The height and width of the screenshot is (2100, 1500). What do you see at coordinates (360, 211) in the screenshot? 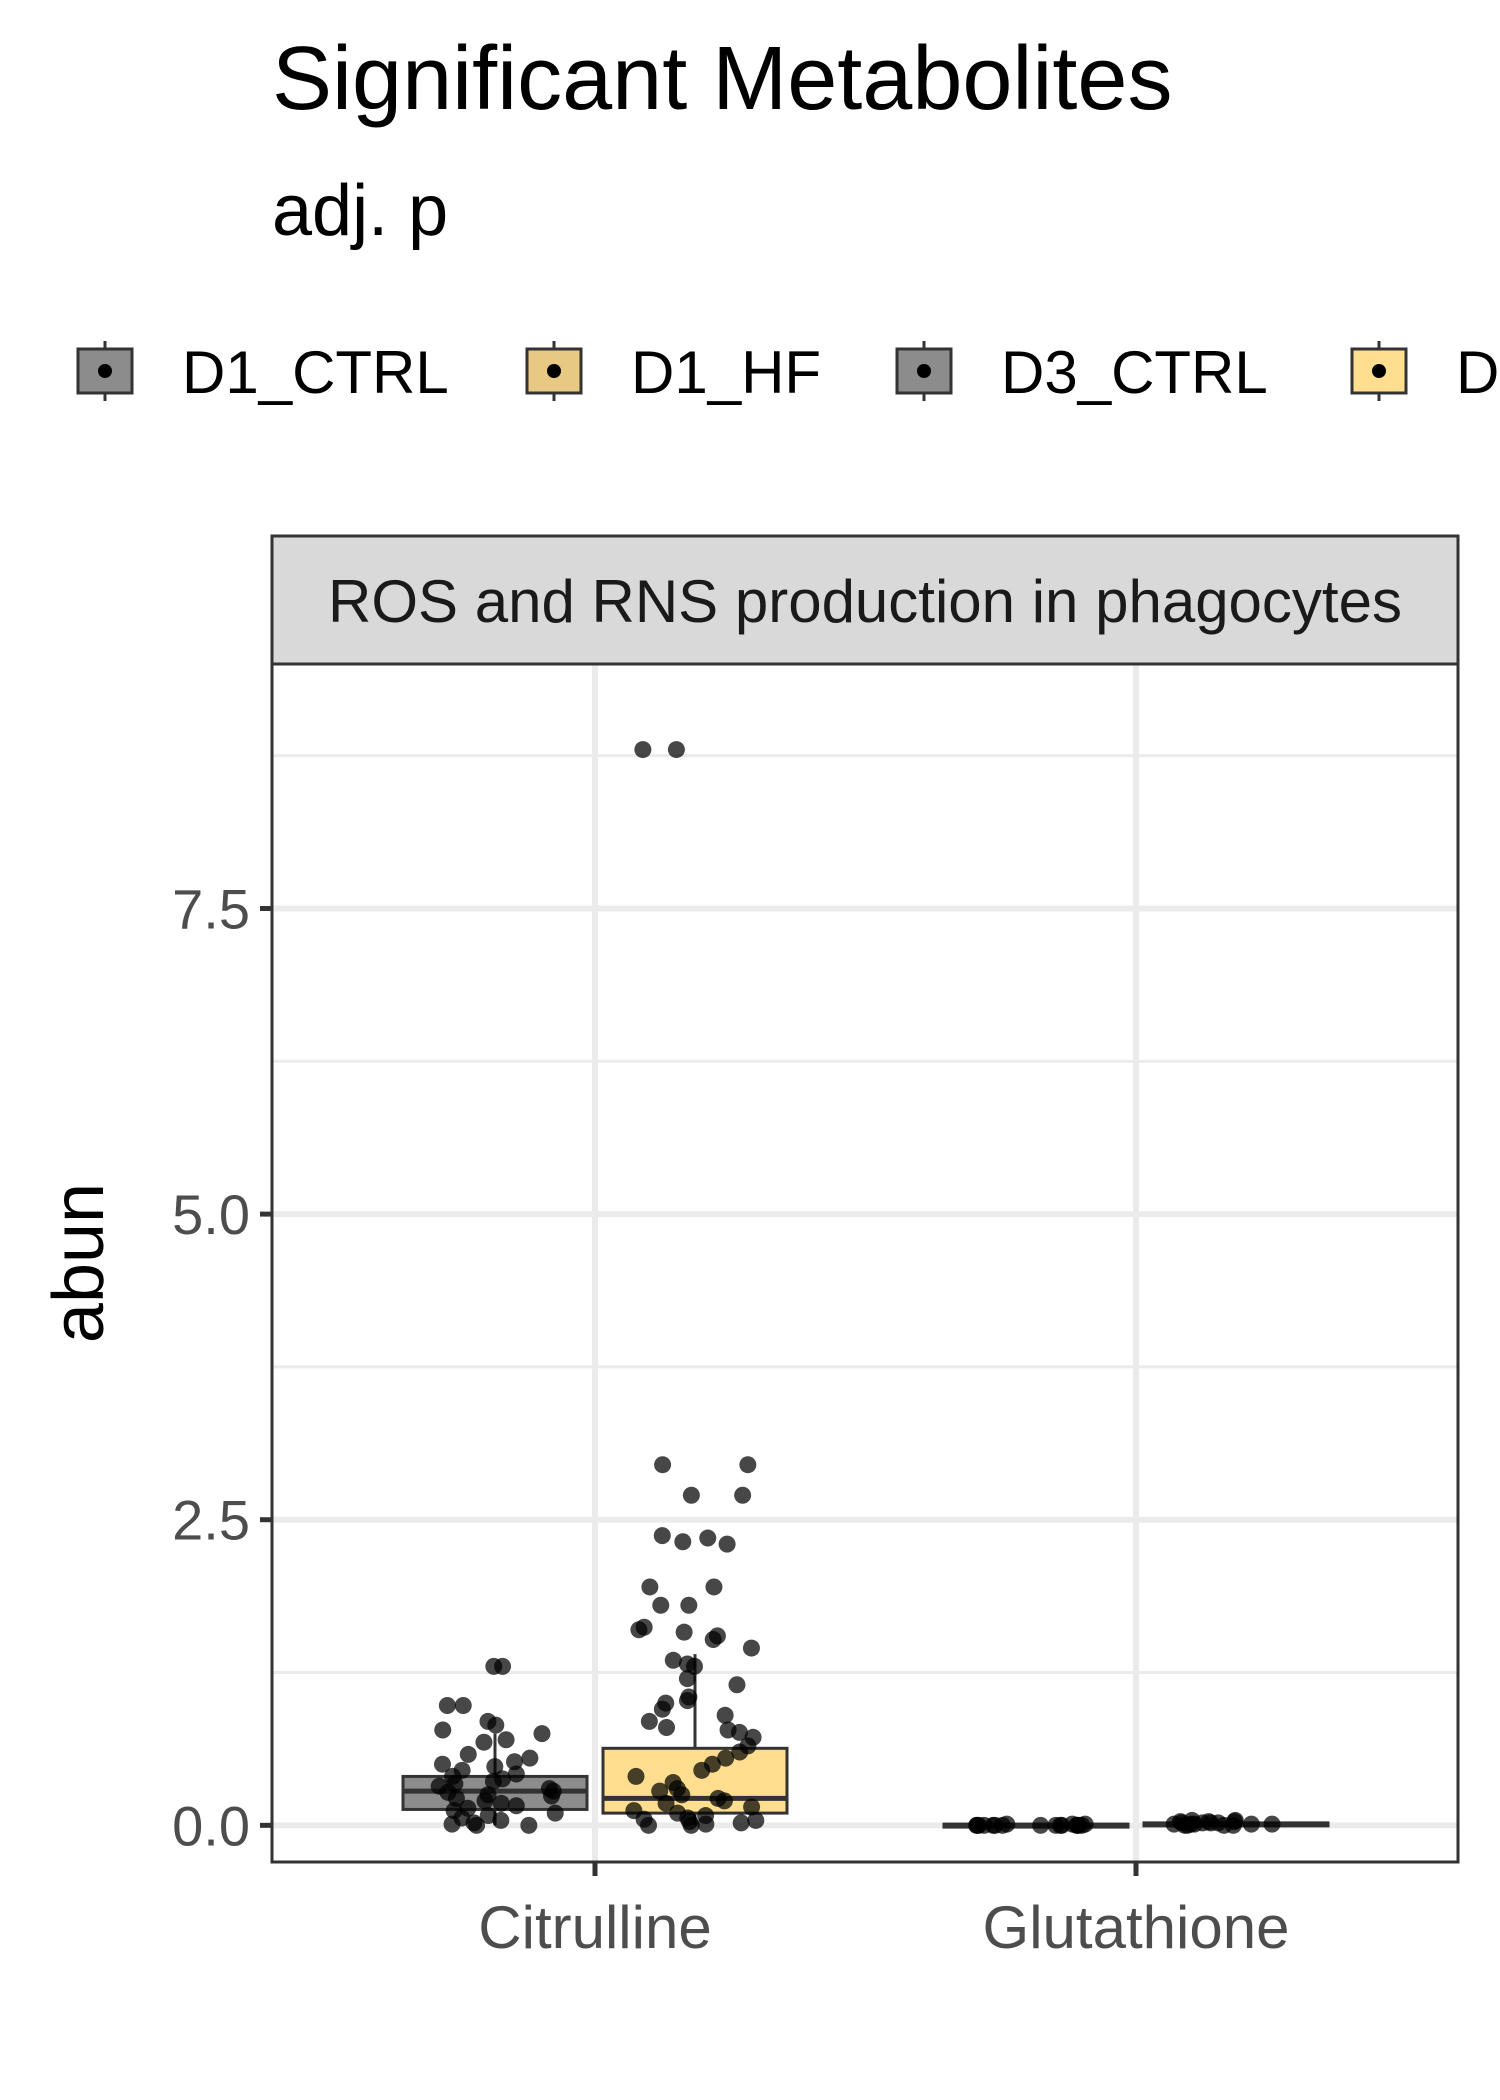
I see `chart-subtitle: adj. p` at bounding box center [360, 211].